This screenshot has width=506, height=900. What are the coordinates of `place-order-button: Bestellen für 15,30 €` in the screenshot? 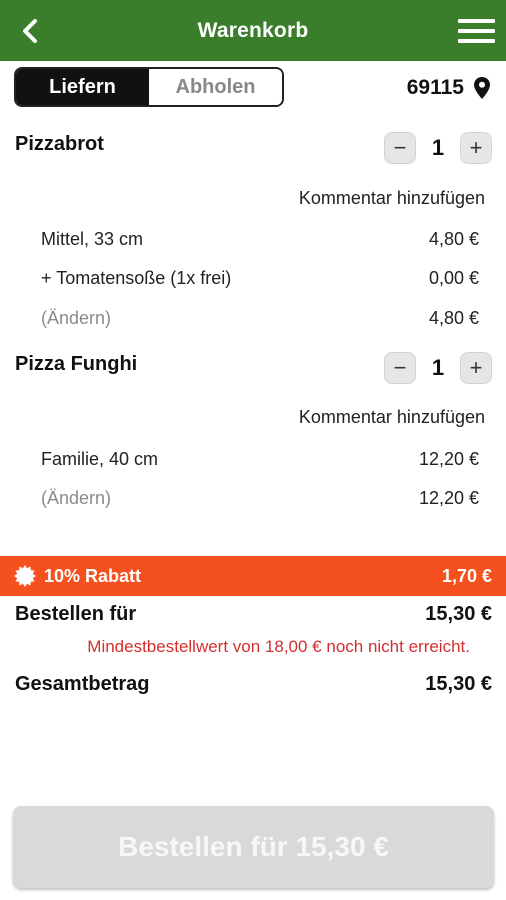 It's located at (253, 847).